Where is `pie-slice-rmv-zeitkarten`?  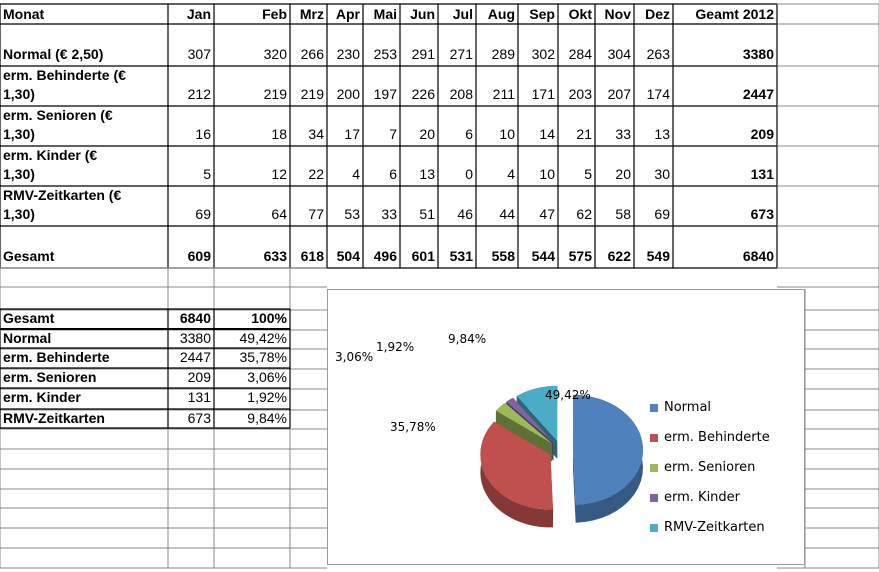
pie-slice-rmv-zeitkarten is located at coordinates (537, 413).